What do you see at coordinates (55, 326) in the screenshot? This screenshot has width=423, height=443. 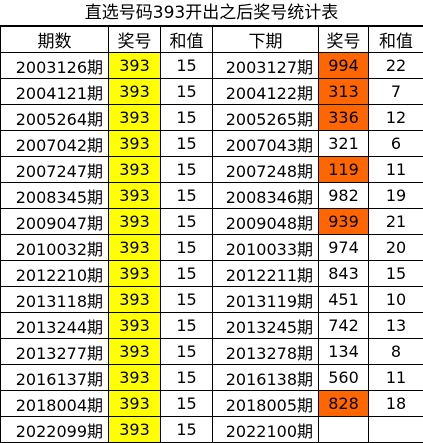 I see `issue-cell: 2013244期` at bounding box center [55, 326].